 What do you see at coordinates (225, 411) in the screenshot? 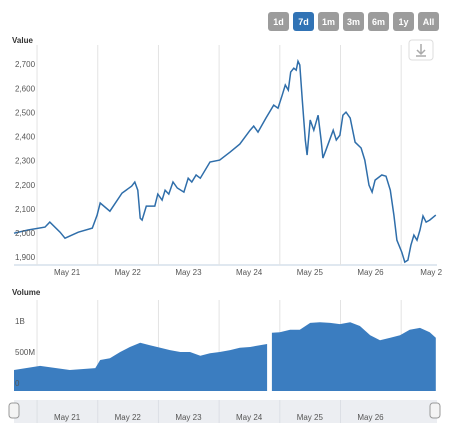
I see `navigator` at bounding box center [225, 411].